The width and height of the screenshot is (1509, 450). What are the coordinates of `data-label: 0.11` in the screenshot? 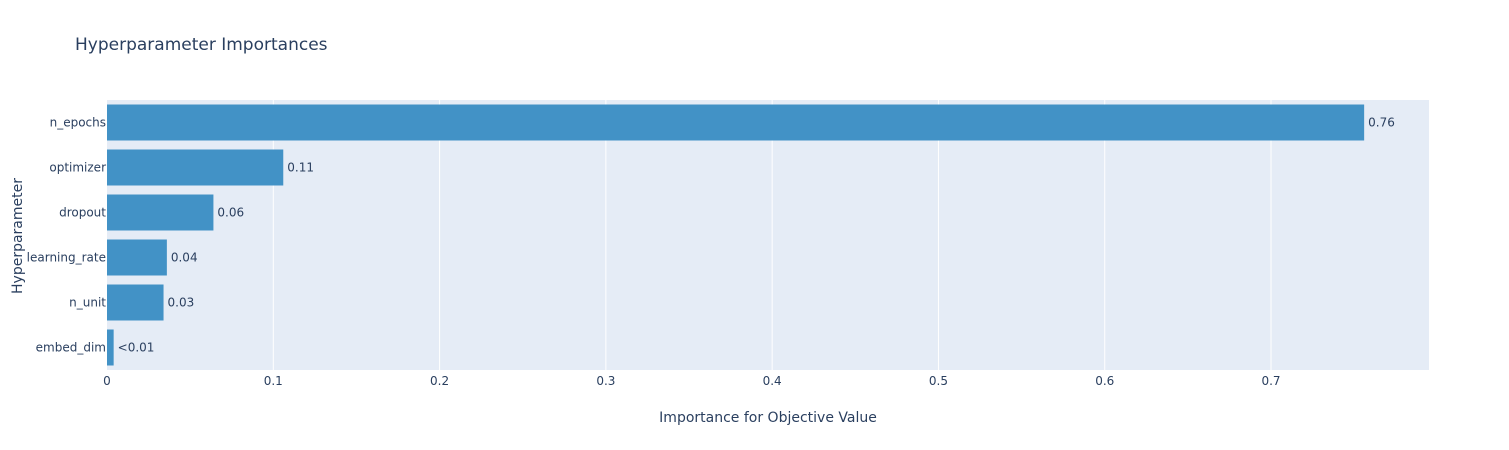 It's located at (300, 168).